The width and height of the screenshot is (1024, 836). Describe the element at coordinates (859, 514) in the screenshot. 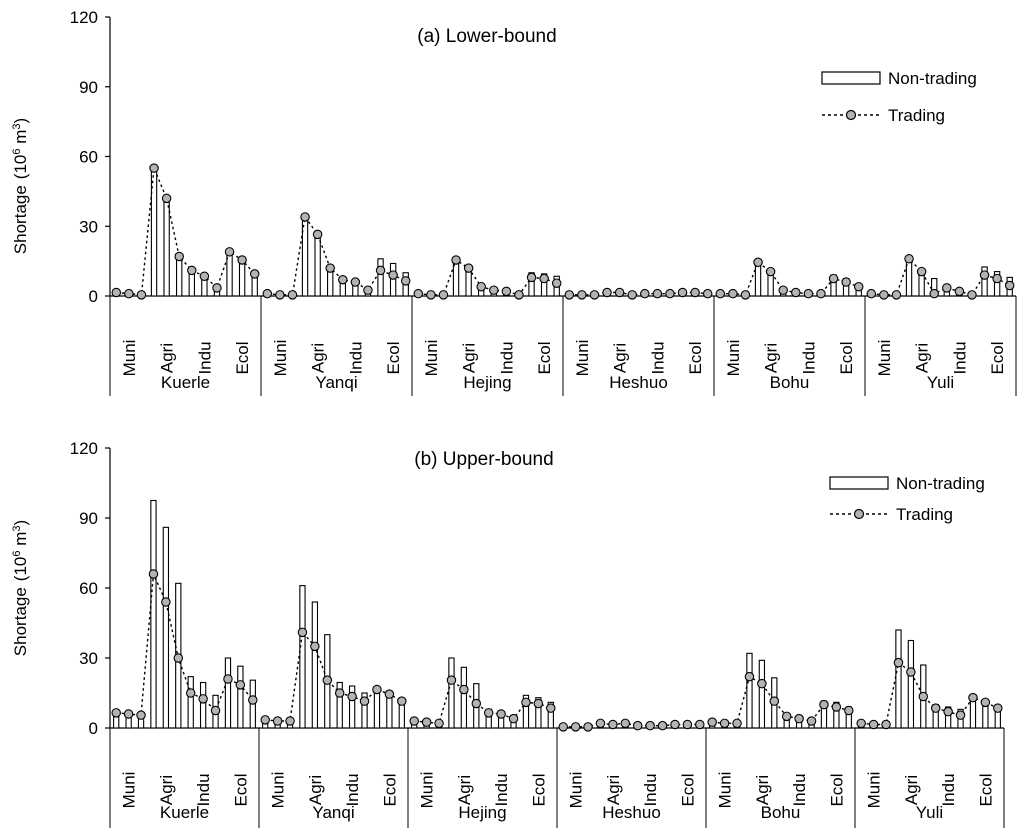

I see `legend-marker-swatch` at that location.